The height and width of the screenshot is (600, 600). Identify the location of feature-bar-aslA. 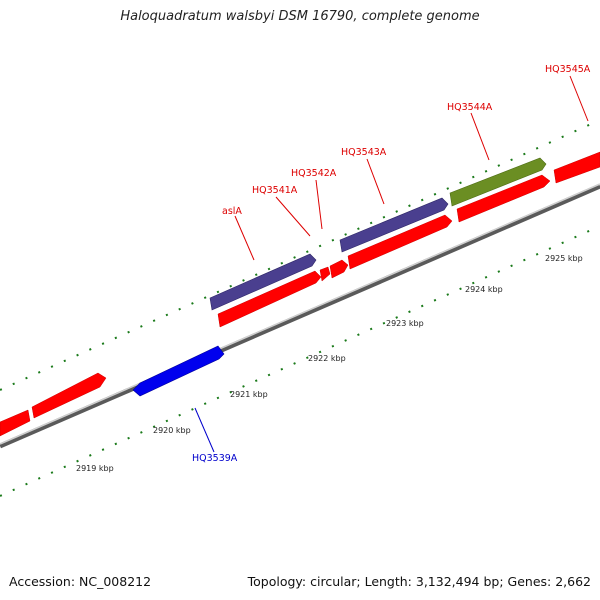
(263, 282).